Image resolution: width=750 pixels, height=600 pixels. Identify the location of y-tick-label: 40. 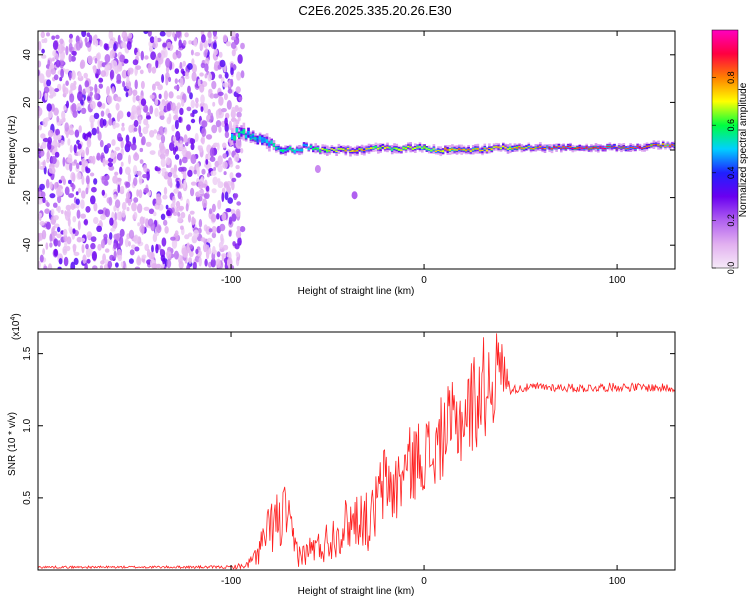
(27, 55).